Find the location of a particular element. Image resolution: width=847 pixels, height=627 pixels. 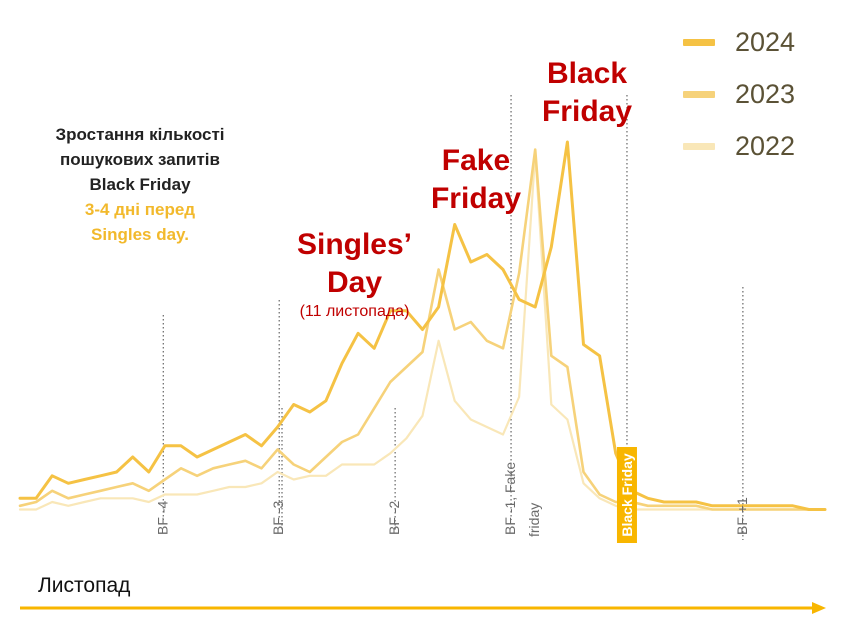

annotation-black-friday-line-1: Black is located at coordinates (587, 73).